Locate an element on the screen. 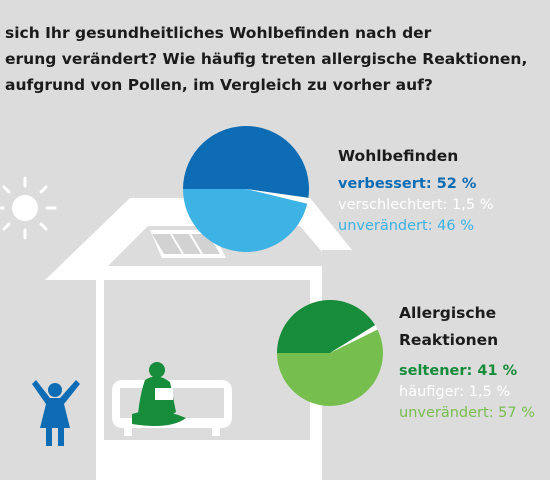 The width and height of the screenshot is (550, 480). legend-item-verbessert: verbessert: 52 % is located at coordinates (407, 184).